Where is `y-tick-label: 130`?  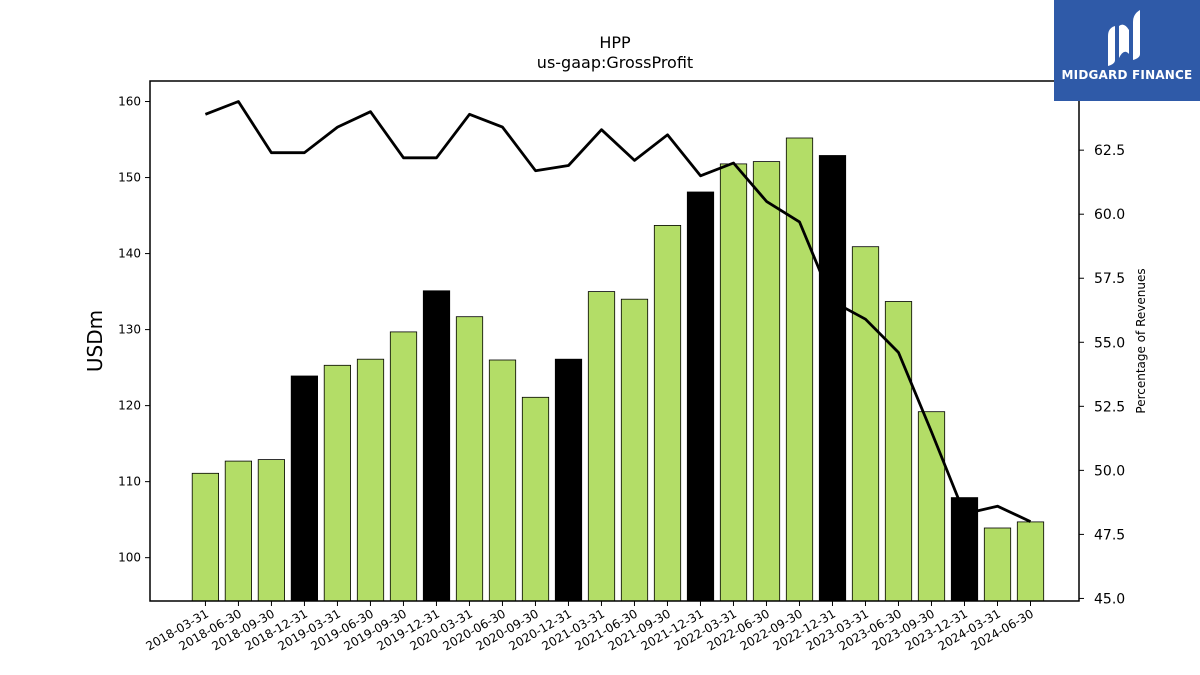 y-tick-label: 130 is located at coordinates (129, 330).